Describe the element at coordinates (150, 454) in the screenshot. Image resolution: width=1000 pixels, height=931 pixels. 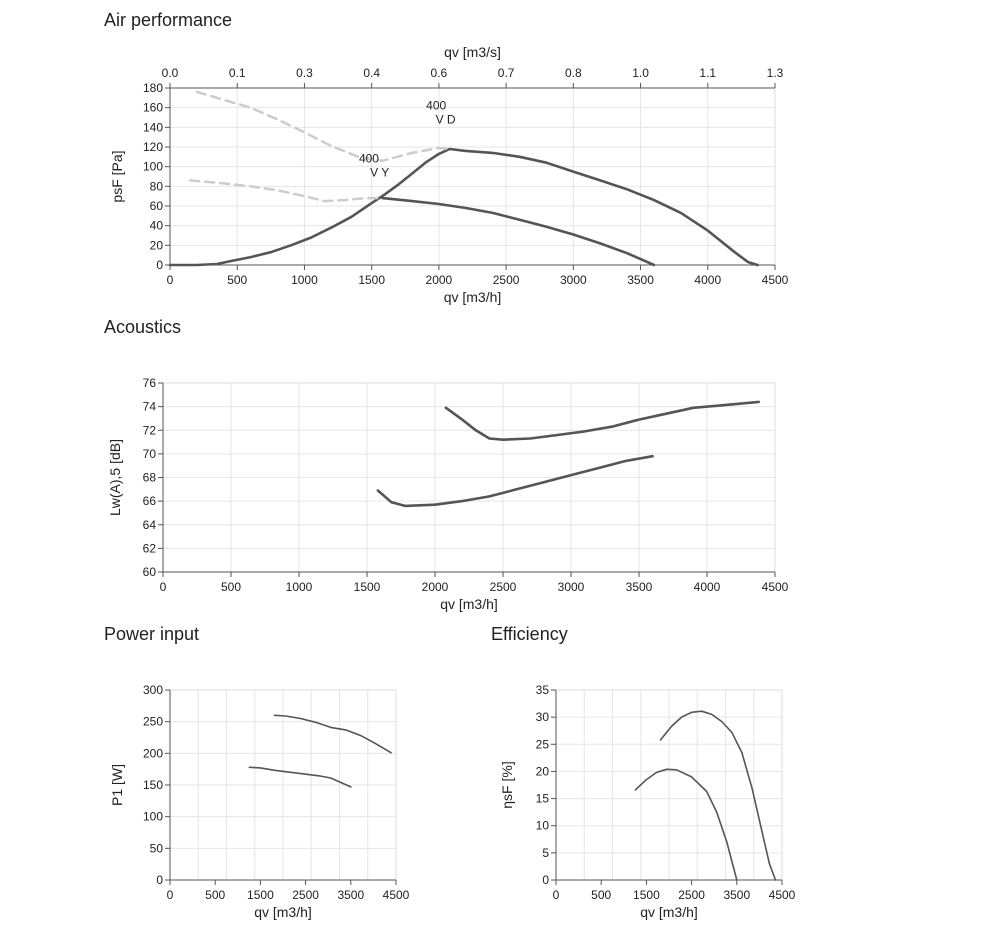
I see `y-tick-label: 70` at that location.